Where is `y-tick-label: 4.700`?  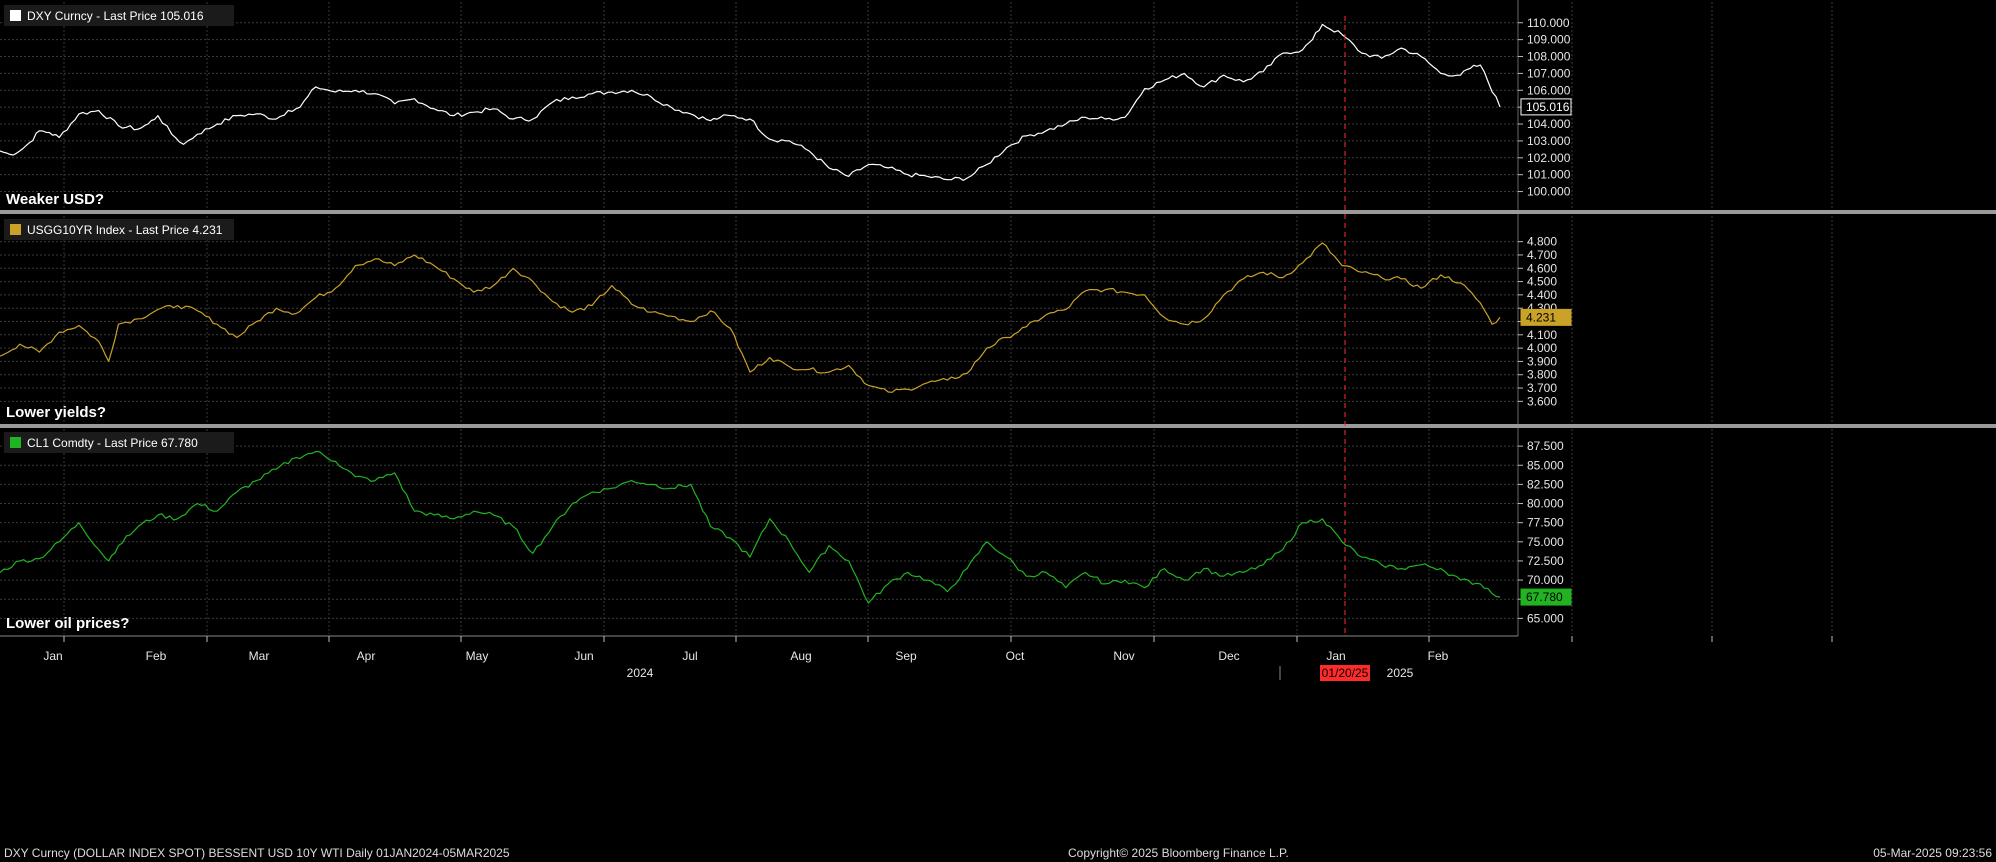
y-tick-label: 4.700 is located at coordinates (1542, 255).